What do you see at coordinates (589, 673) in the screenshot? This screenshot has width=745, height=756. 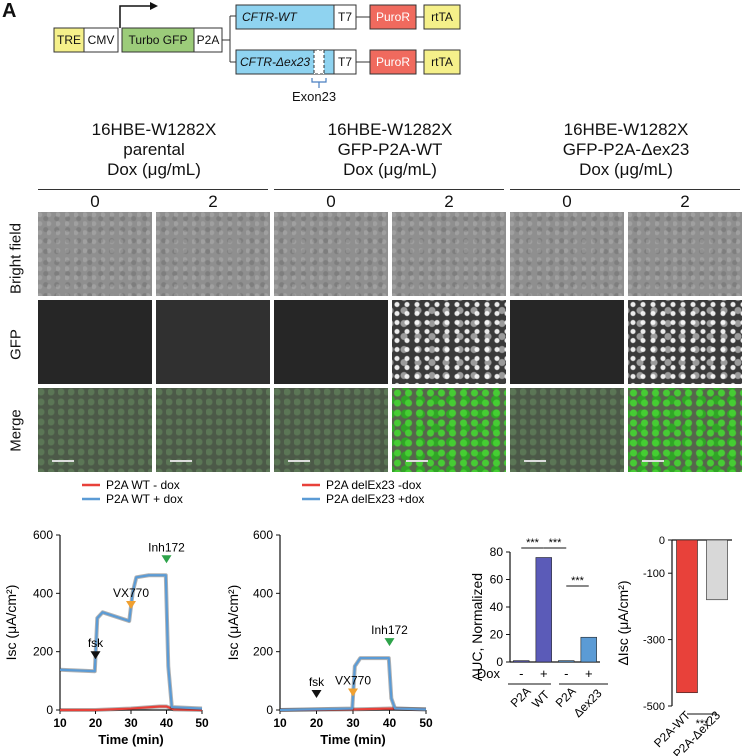 I see `dox-sign: +` at bounding box center [589, 673].